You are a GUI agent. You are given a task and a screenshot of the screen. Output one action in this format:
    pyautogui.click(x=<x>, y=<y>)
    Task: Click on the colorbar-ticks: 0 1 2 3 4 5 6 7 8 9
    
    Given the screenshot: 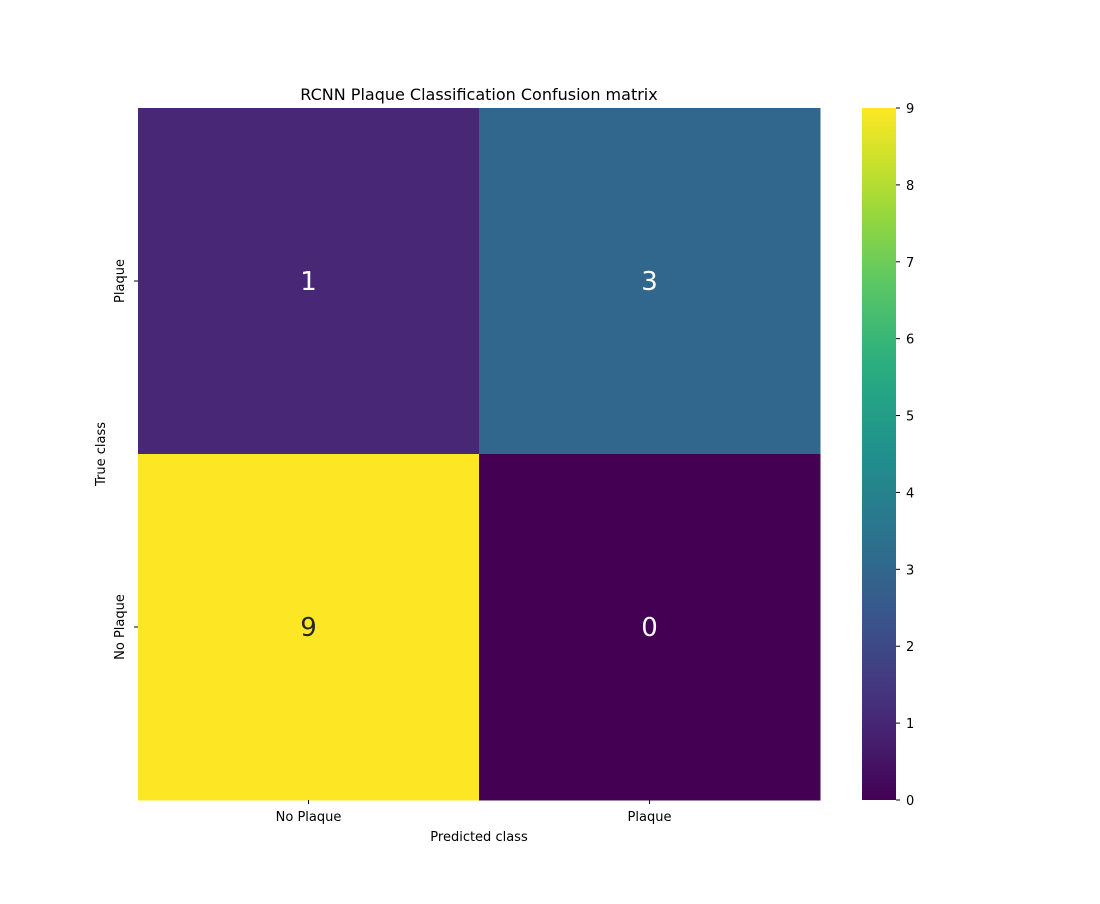 What is the action you would take?
    pyautogui.click(x=905, y=455)
    